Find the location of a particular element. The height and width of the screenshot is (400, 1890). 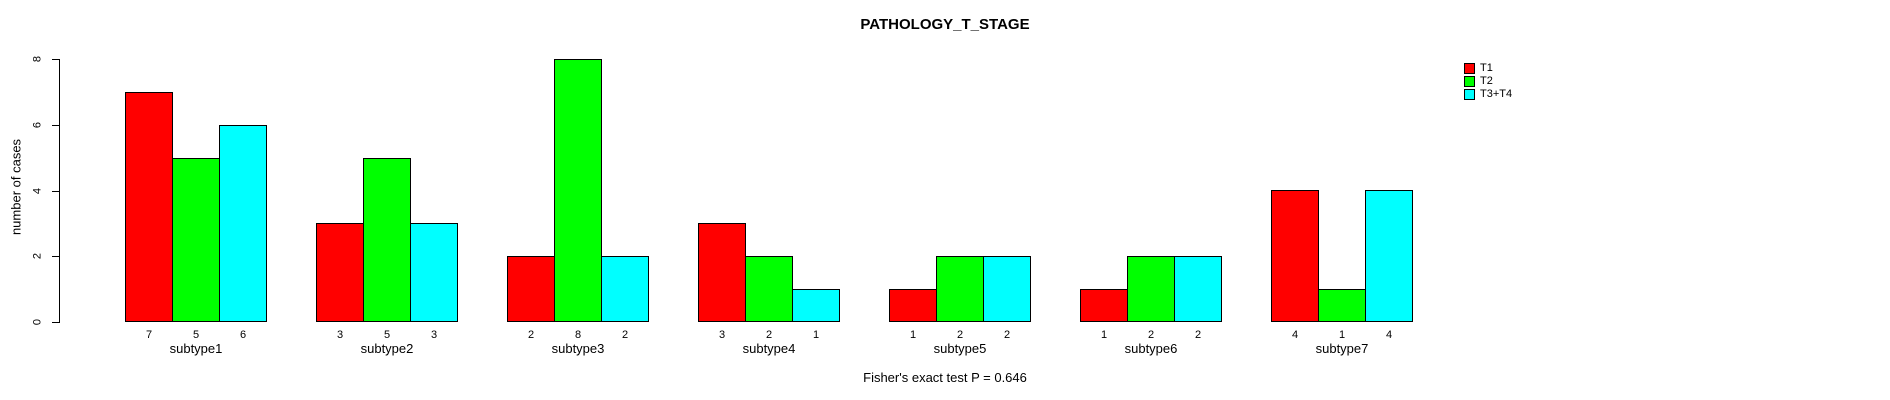

legend-label: T3+T4 is located at coordinates (1496, 94).